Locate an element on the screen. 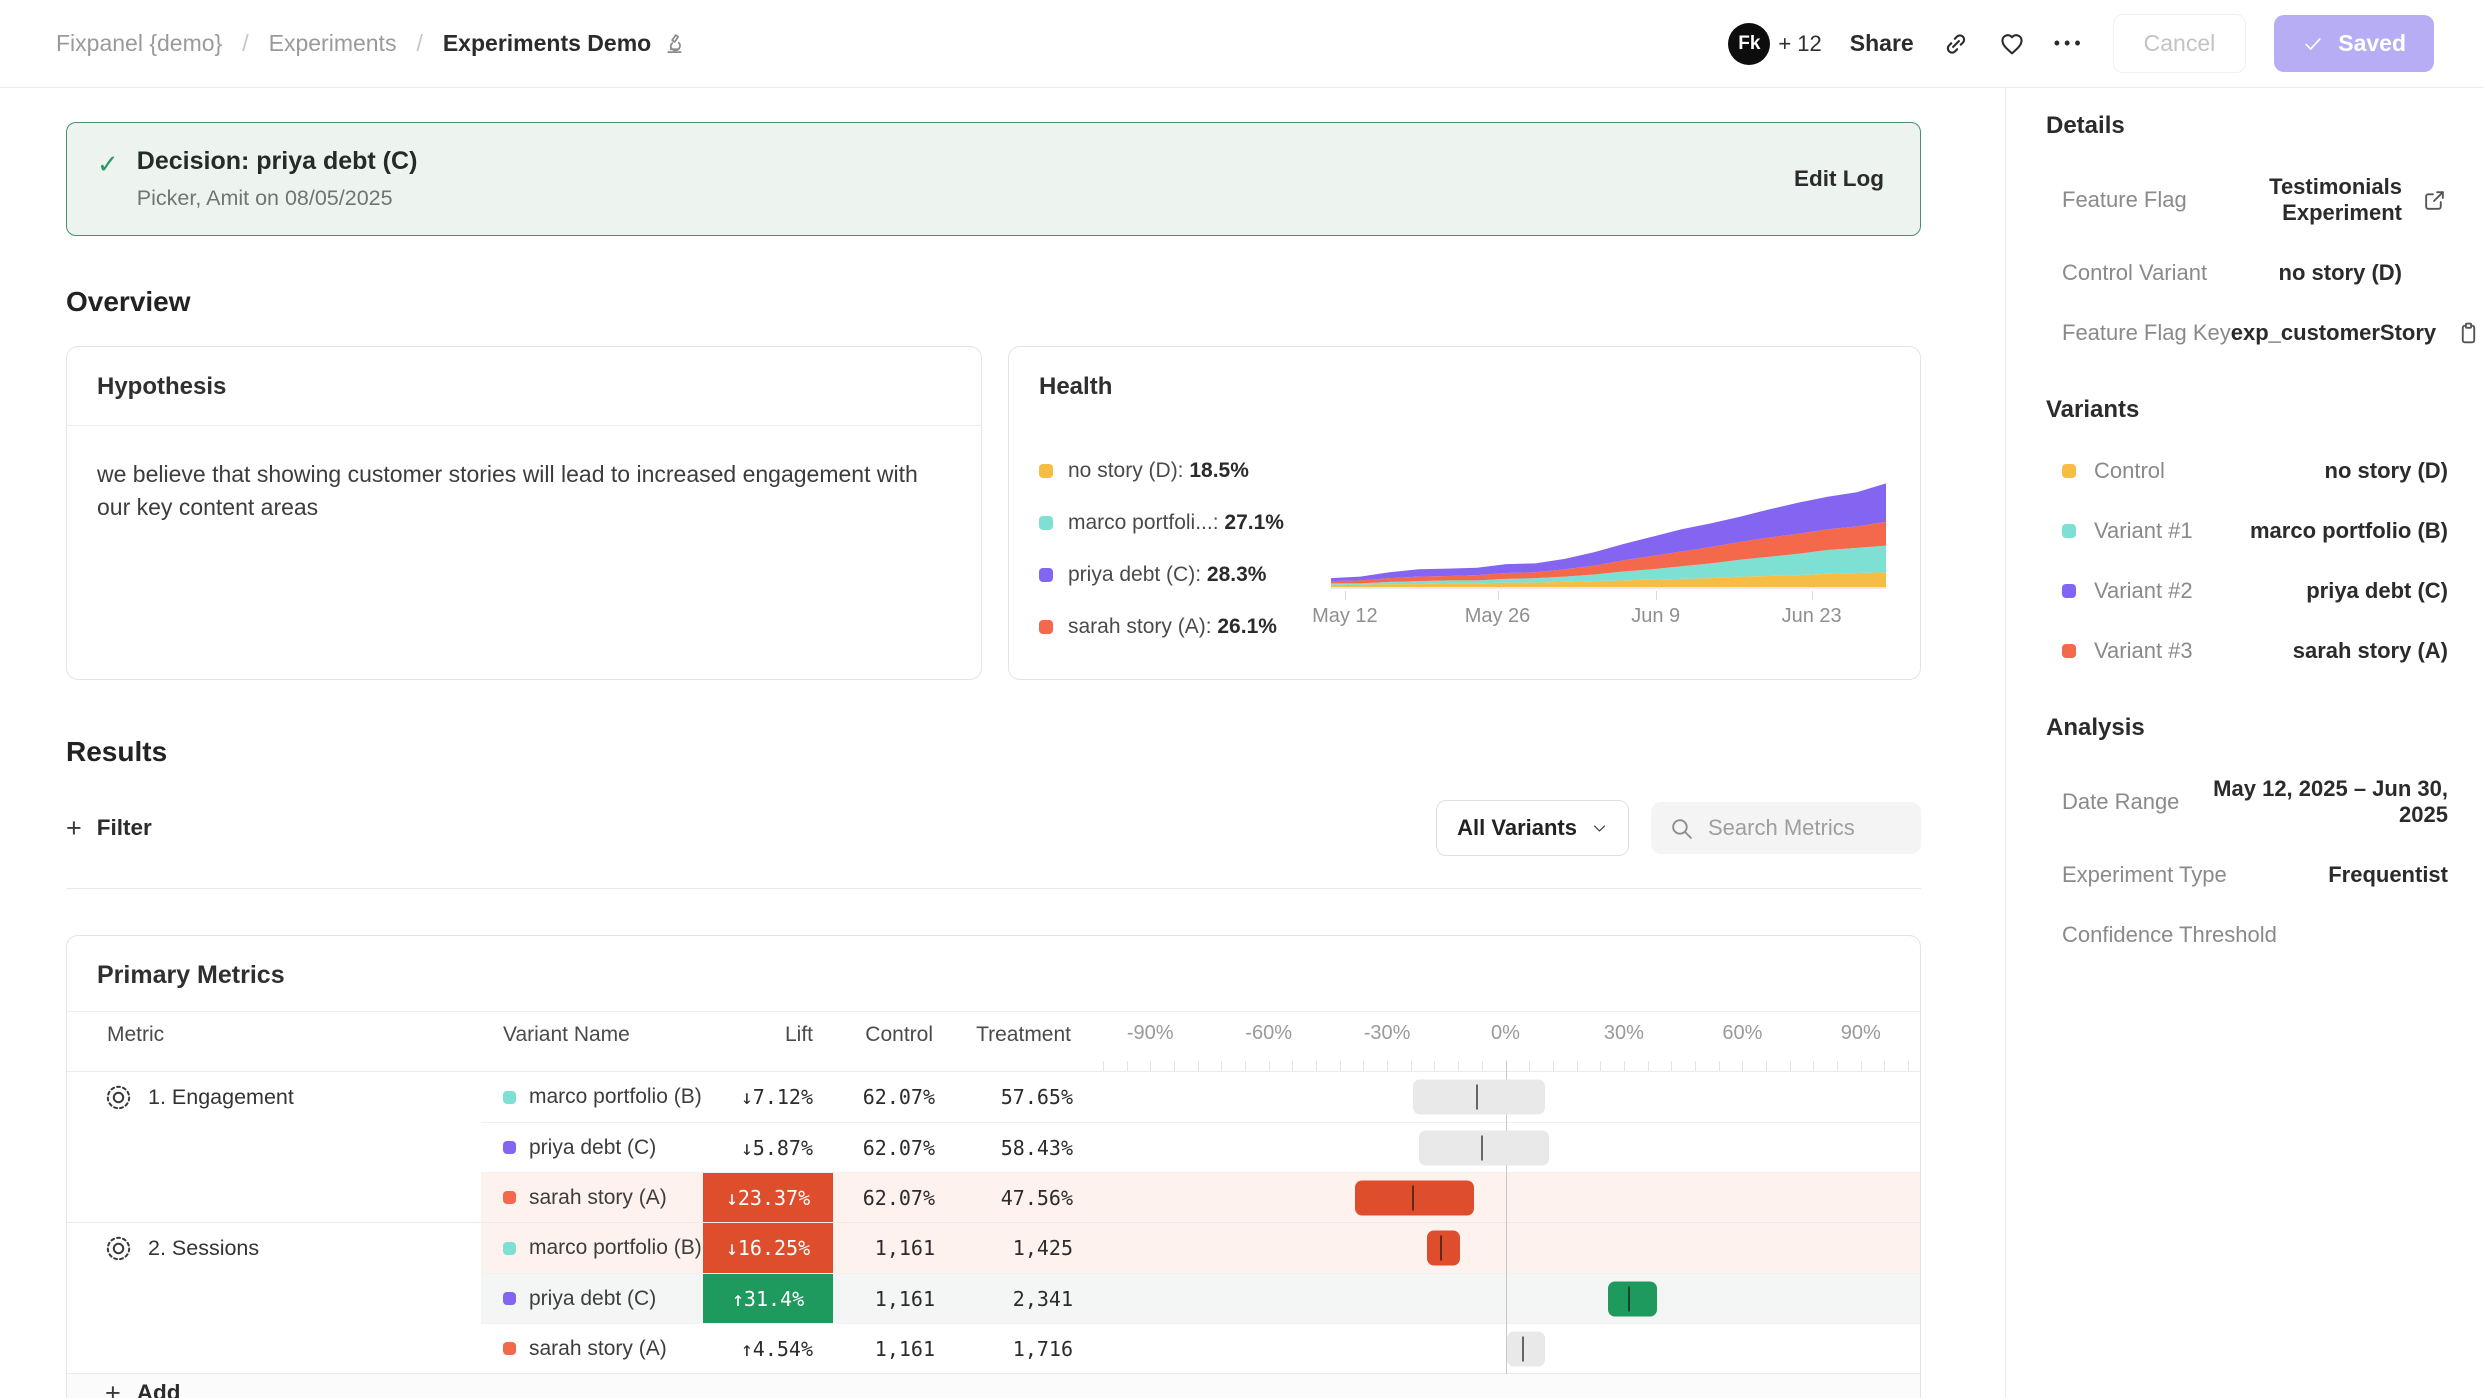 The image size is (2484, 1398). sidebar-row-value: sarah story (A) is located at coordinates (2370, 650).